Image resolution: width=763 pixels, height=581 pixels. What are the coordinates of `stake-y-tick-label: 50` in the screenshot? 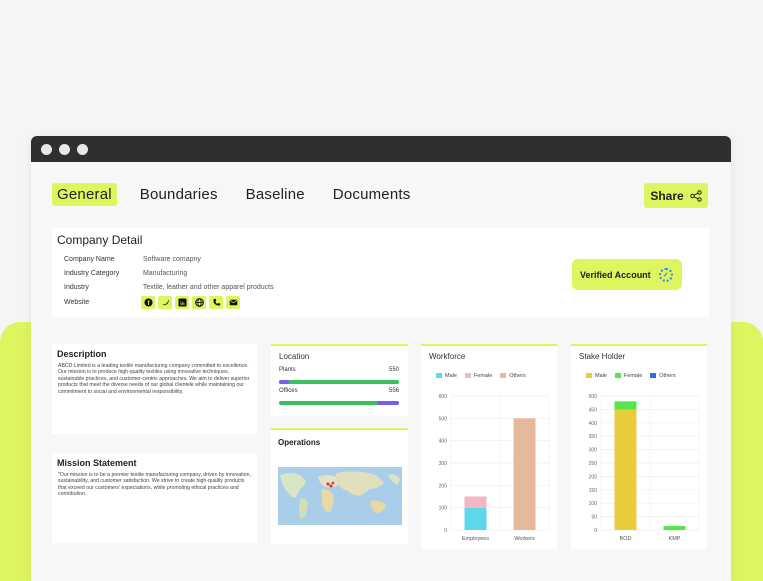 It's located at (594, 518).